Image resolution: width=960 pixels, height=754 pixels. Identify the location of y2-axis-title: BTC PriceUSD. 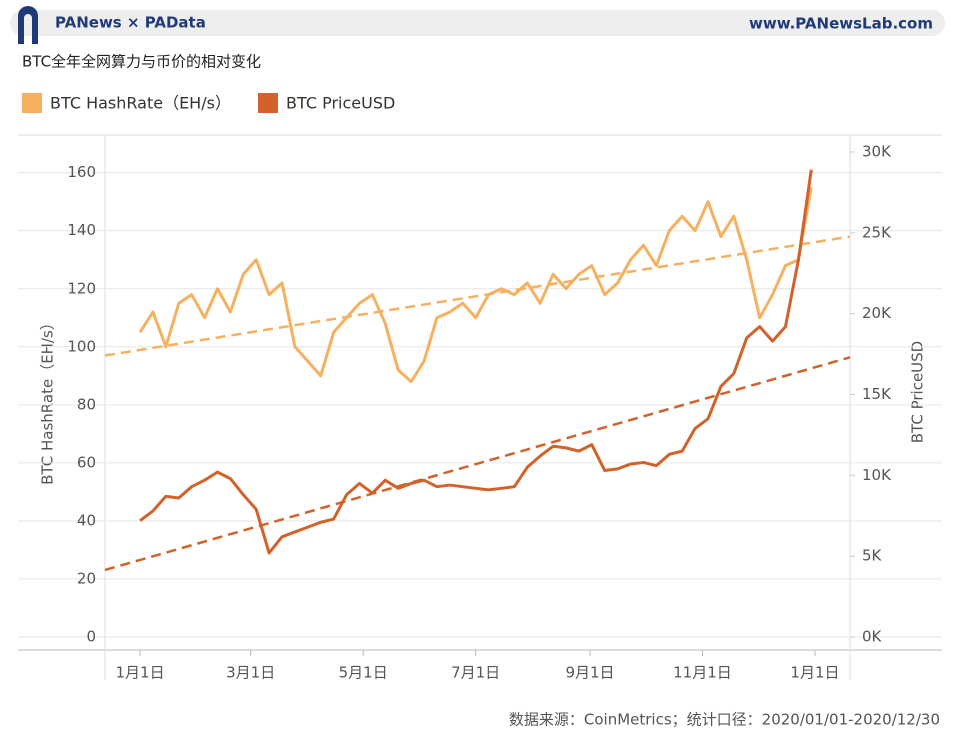
(918, 392).